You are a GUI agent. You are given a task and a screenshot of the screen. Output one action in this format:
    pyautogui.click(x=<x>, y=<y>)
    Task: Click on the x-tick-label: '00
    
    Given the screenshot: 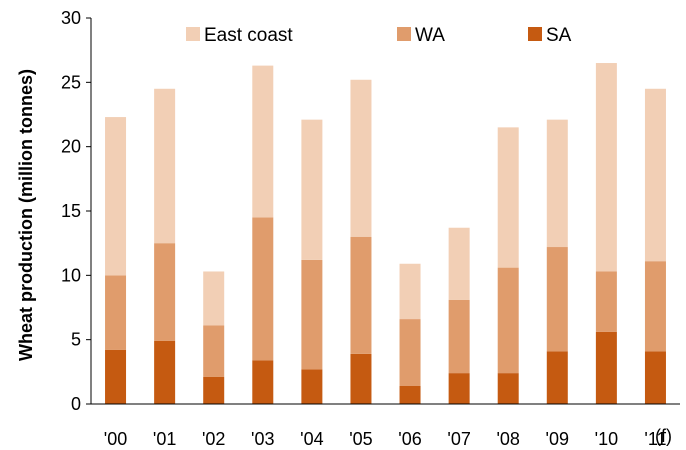 What is the action you would take?
    pyautogui.click(x=115, y=439)
    